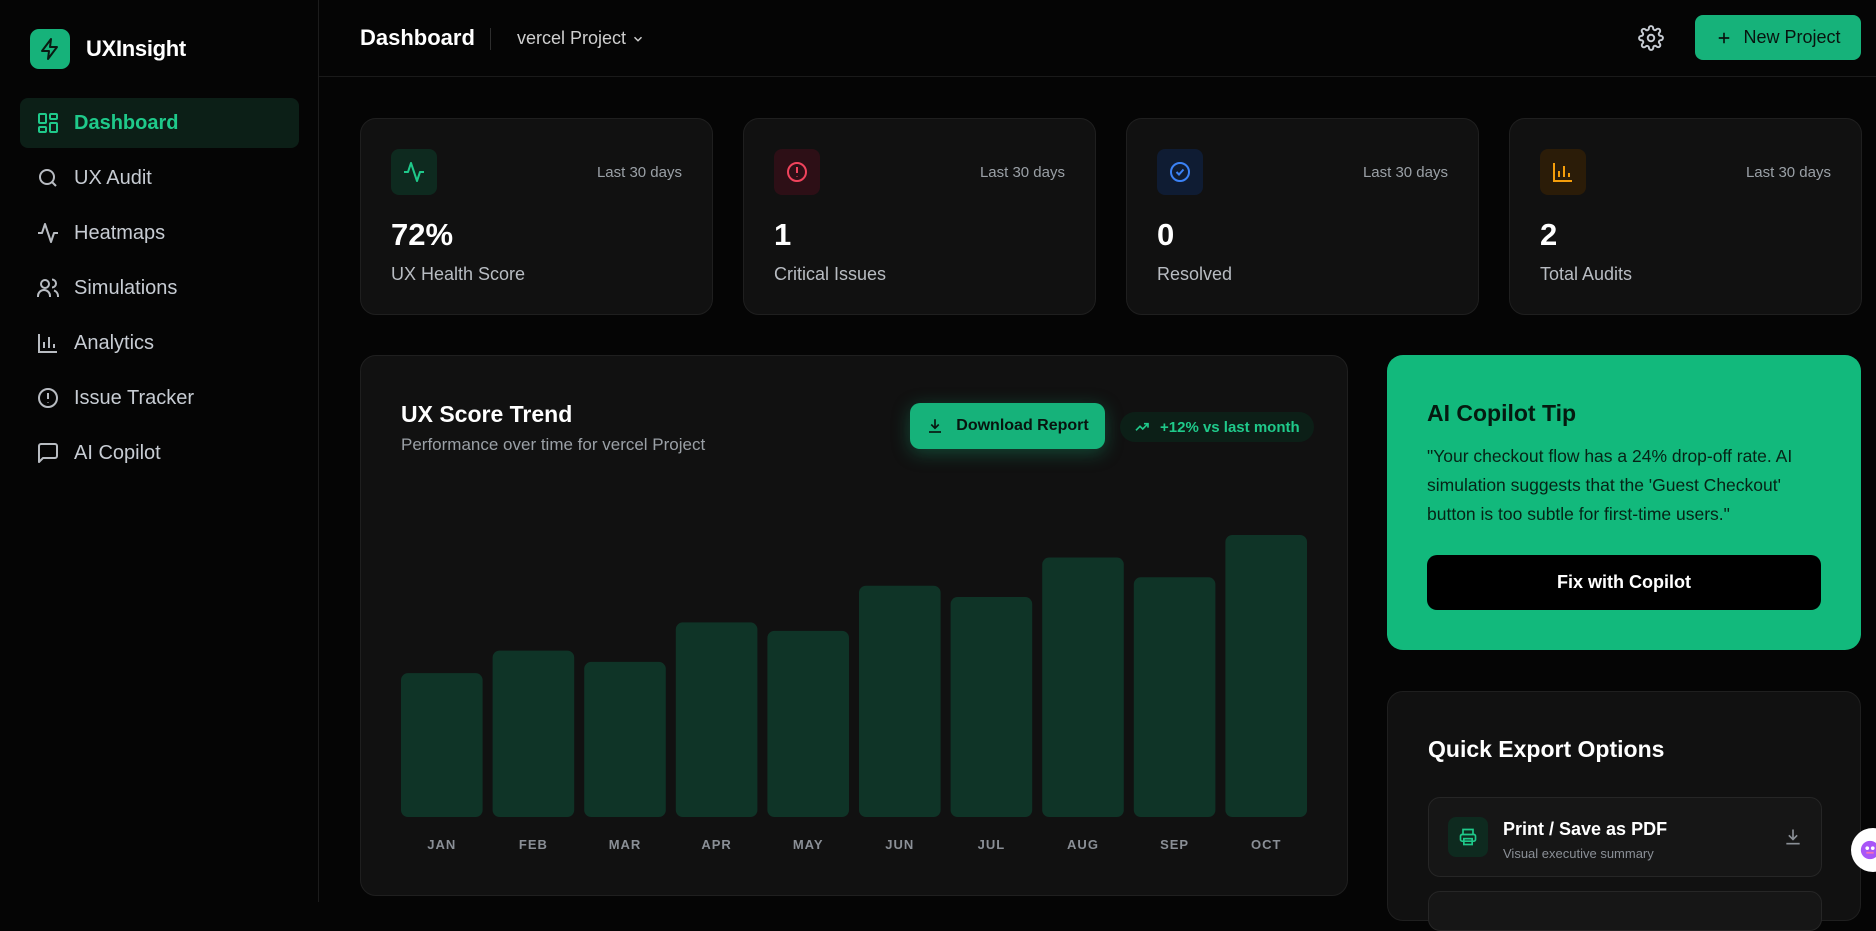 The height and width of the screenshot is (931, 1876). What do you see at coordinates (114, 342) in the screenshot?
I see `sidebar-item-label: Analytics` at bounding box center [114, 342].